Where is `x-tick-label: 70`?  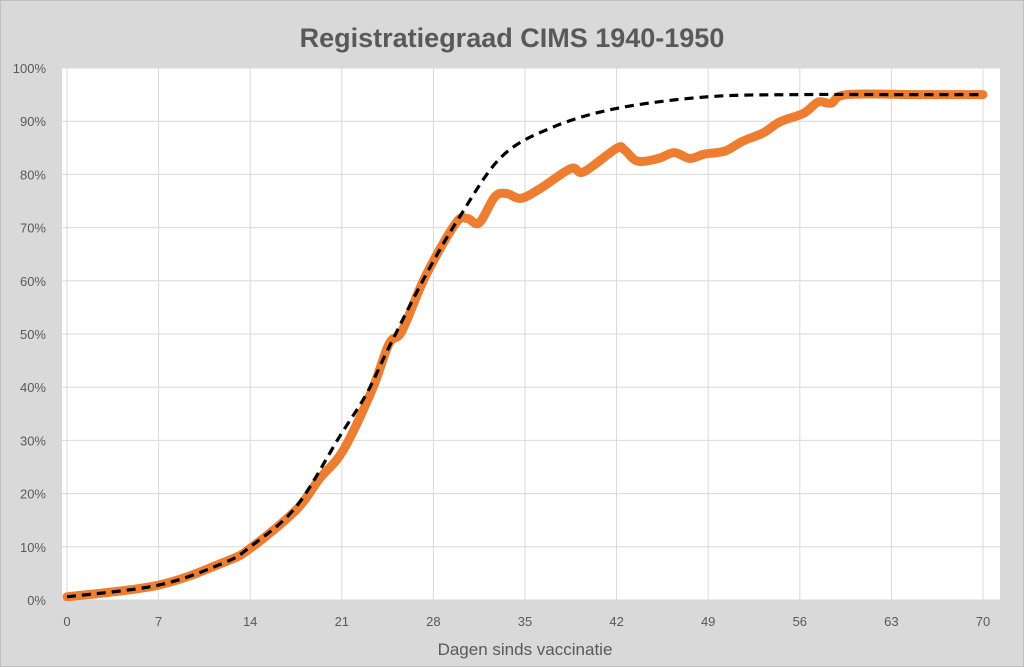 x-tick-label: 70 is located at coordinates (983, 621).